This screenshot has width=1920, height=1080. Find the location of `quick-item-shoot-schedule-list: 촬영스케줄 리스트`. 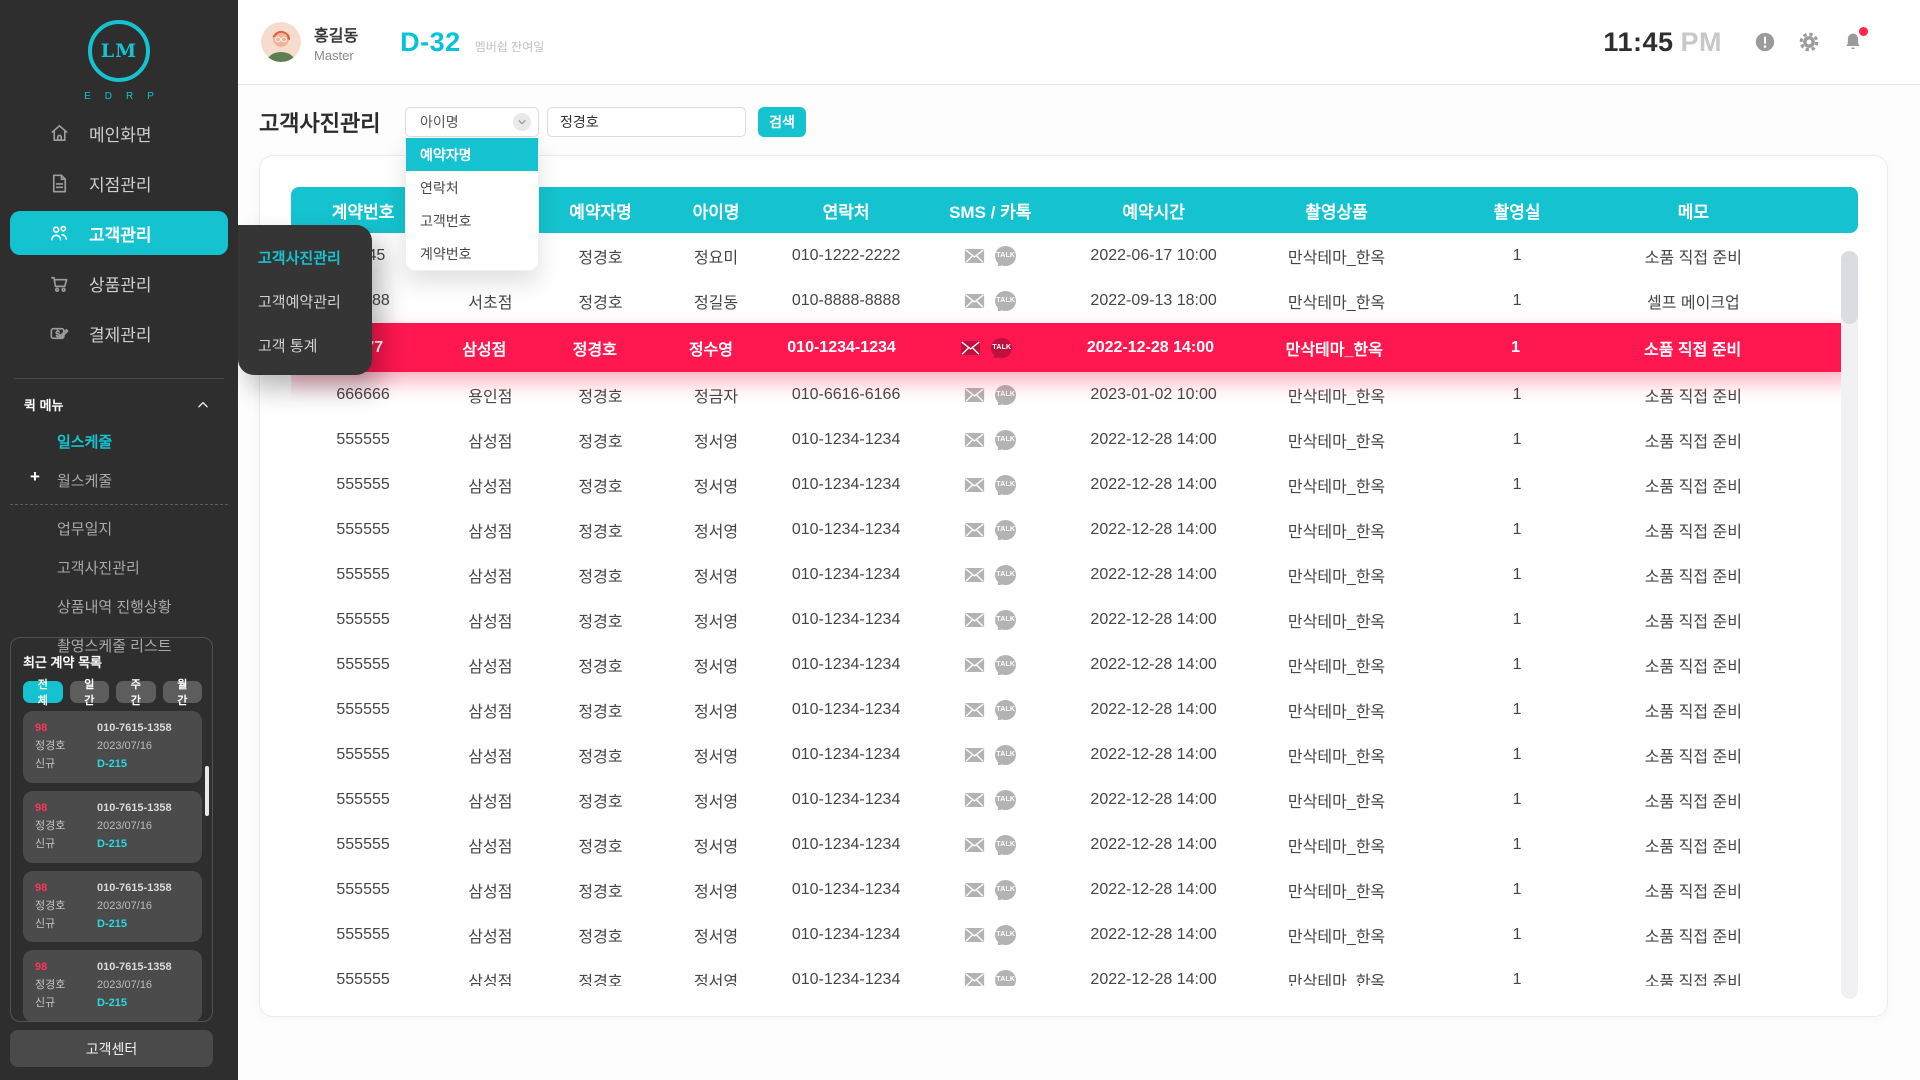

quick-item-shoot-schedule-list: 촬영스케줄 리스트 is located at coordinates (119, 645).